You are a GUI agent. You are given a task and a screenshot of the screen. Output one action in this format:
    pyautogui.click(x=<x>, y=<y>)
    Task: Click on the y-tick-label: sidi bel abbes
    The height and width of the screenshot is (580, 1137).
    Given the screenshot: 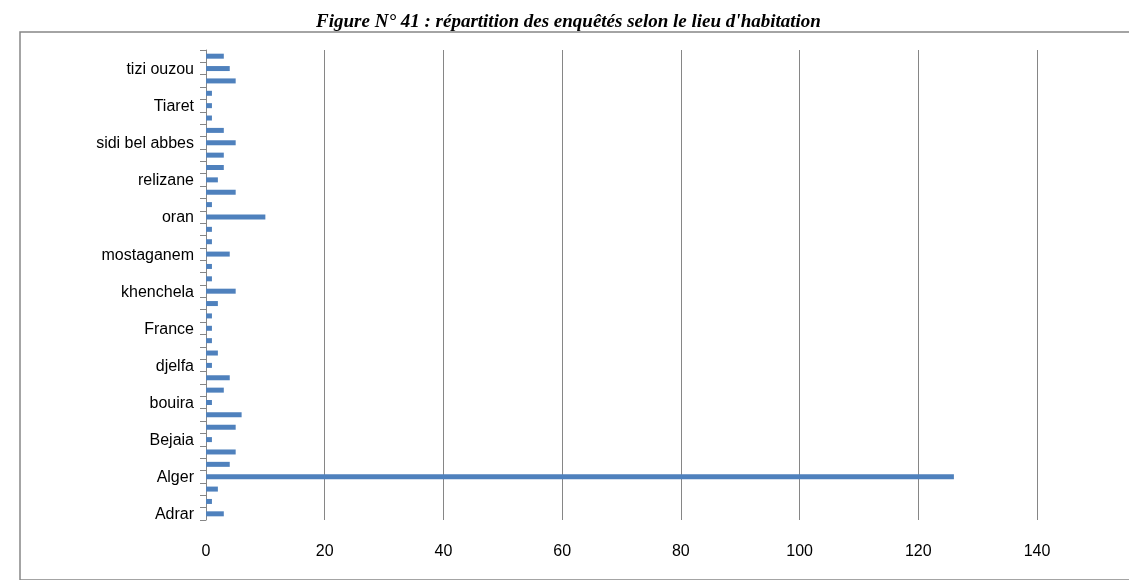 What is the action you would take?
    pyautogui.click(x=145, y=143)
    